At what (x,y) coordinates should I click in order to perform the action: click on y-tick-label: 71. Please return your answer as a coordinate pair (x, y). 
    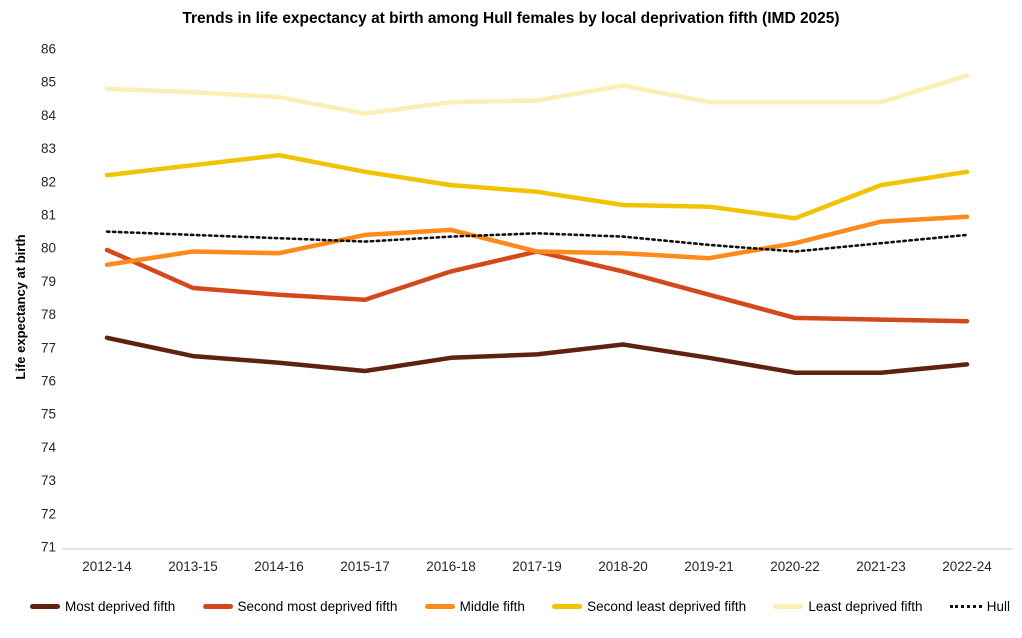
    Looking at the image, I should click on (48, 547).